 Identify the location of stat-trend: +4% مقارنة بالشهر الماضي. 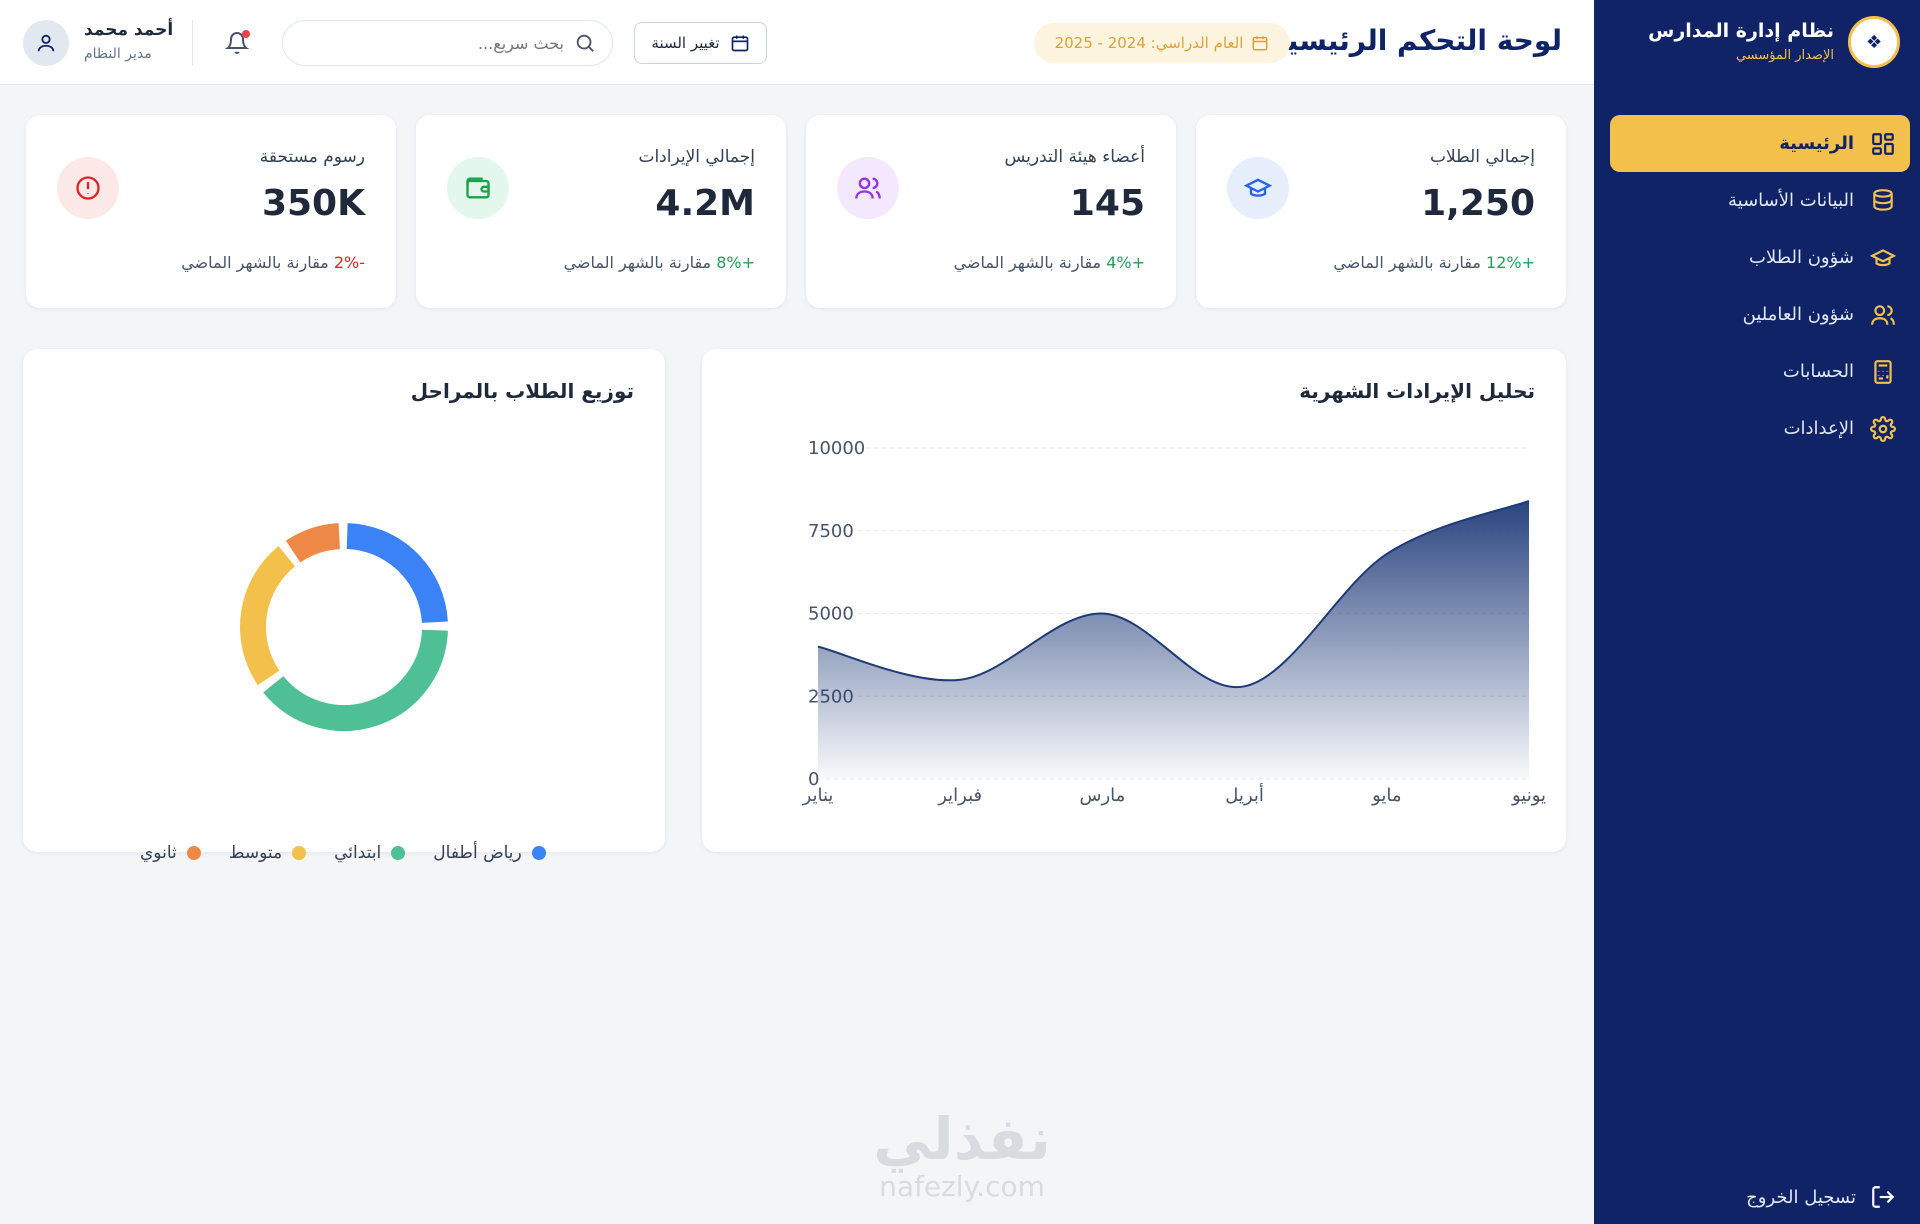
(1049, 262).